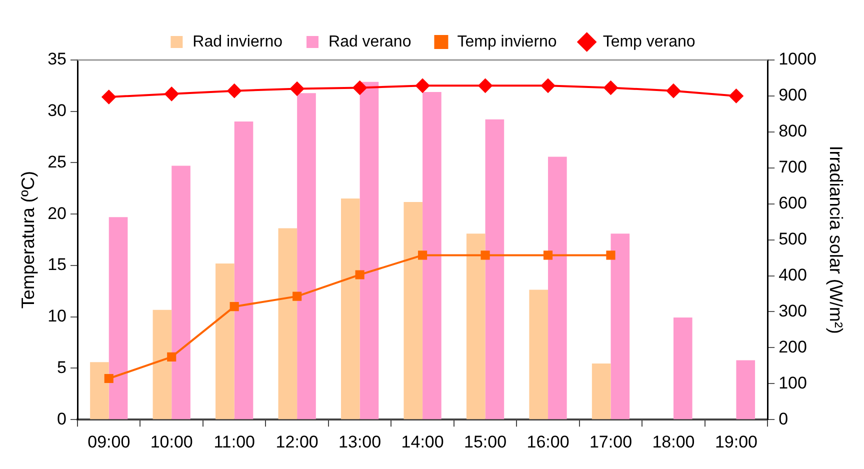  I want to click on x-tick-label: 16:00, so click(548, 442).